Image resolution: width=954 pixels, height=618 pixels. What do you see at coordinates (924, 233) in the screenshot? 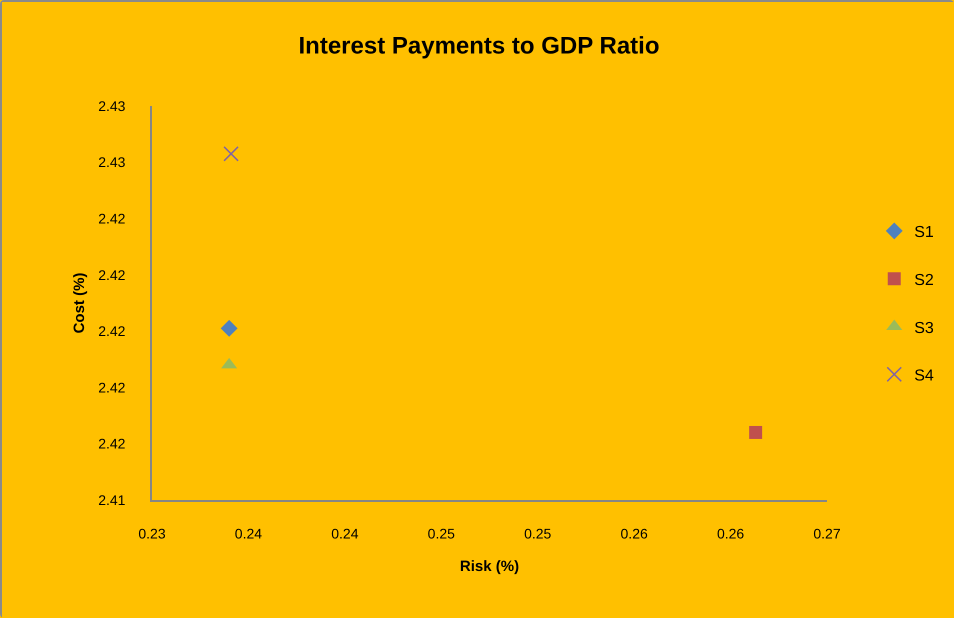
I see `legend-label: S1` at bounding box center [924, 233].